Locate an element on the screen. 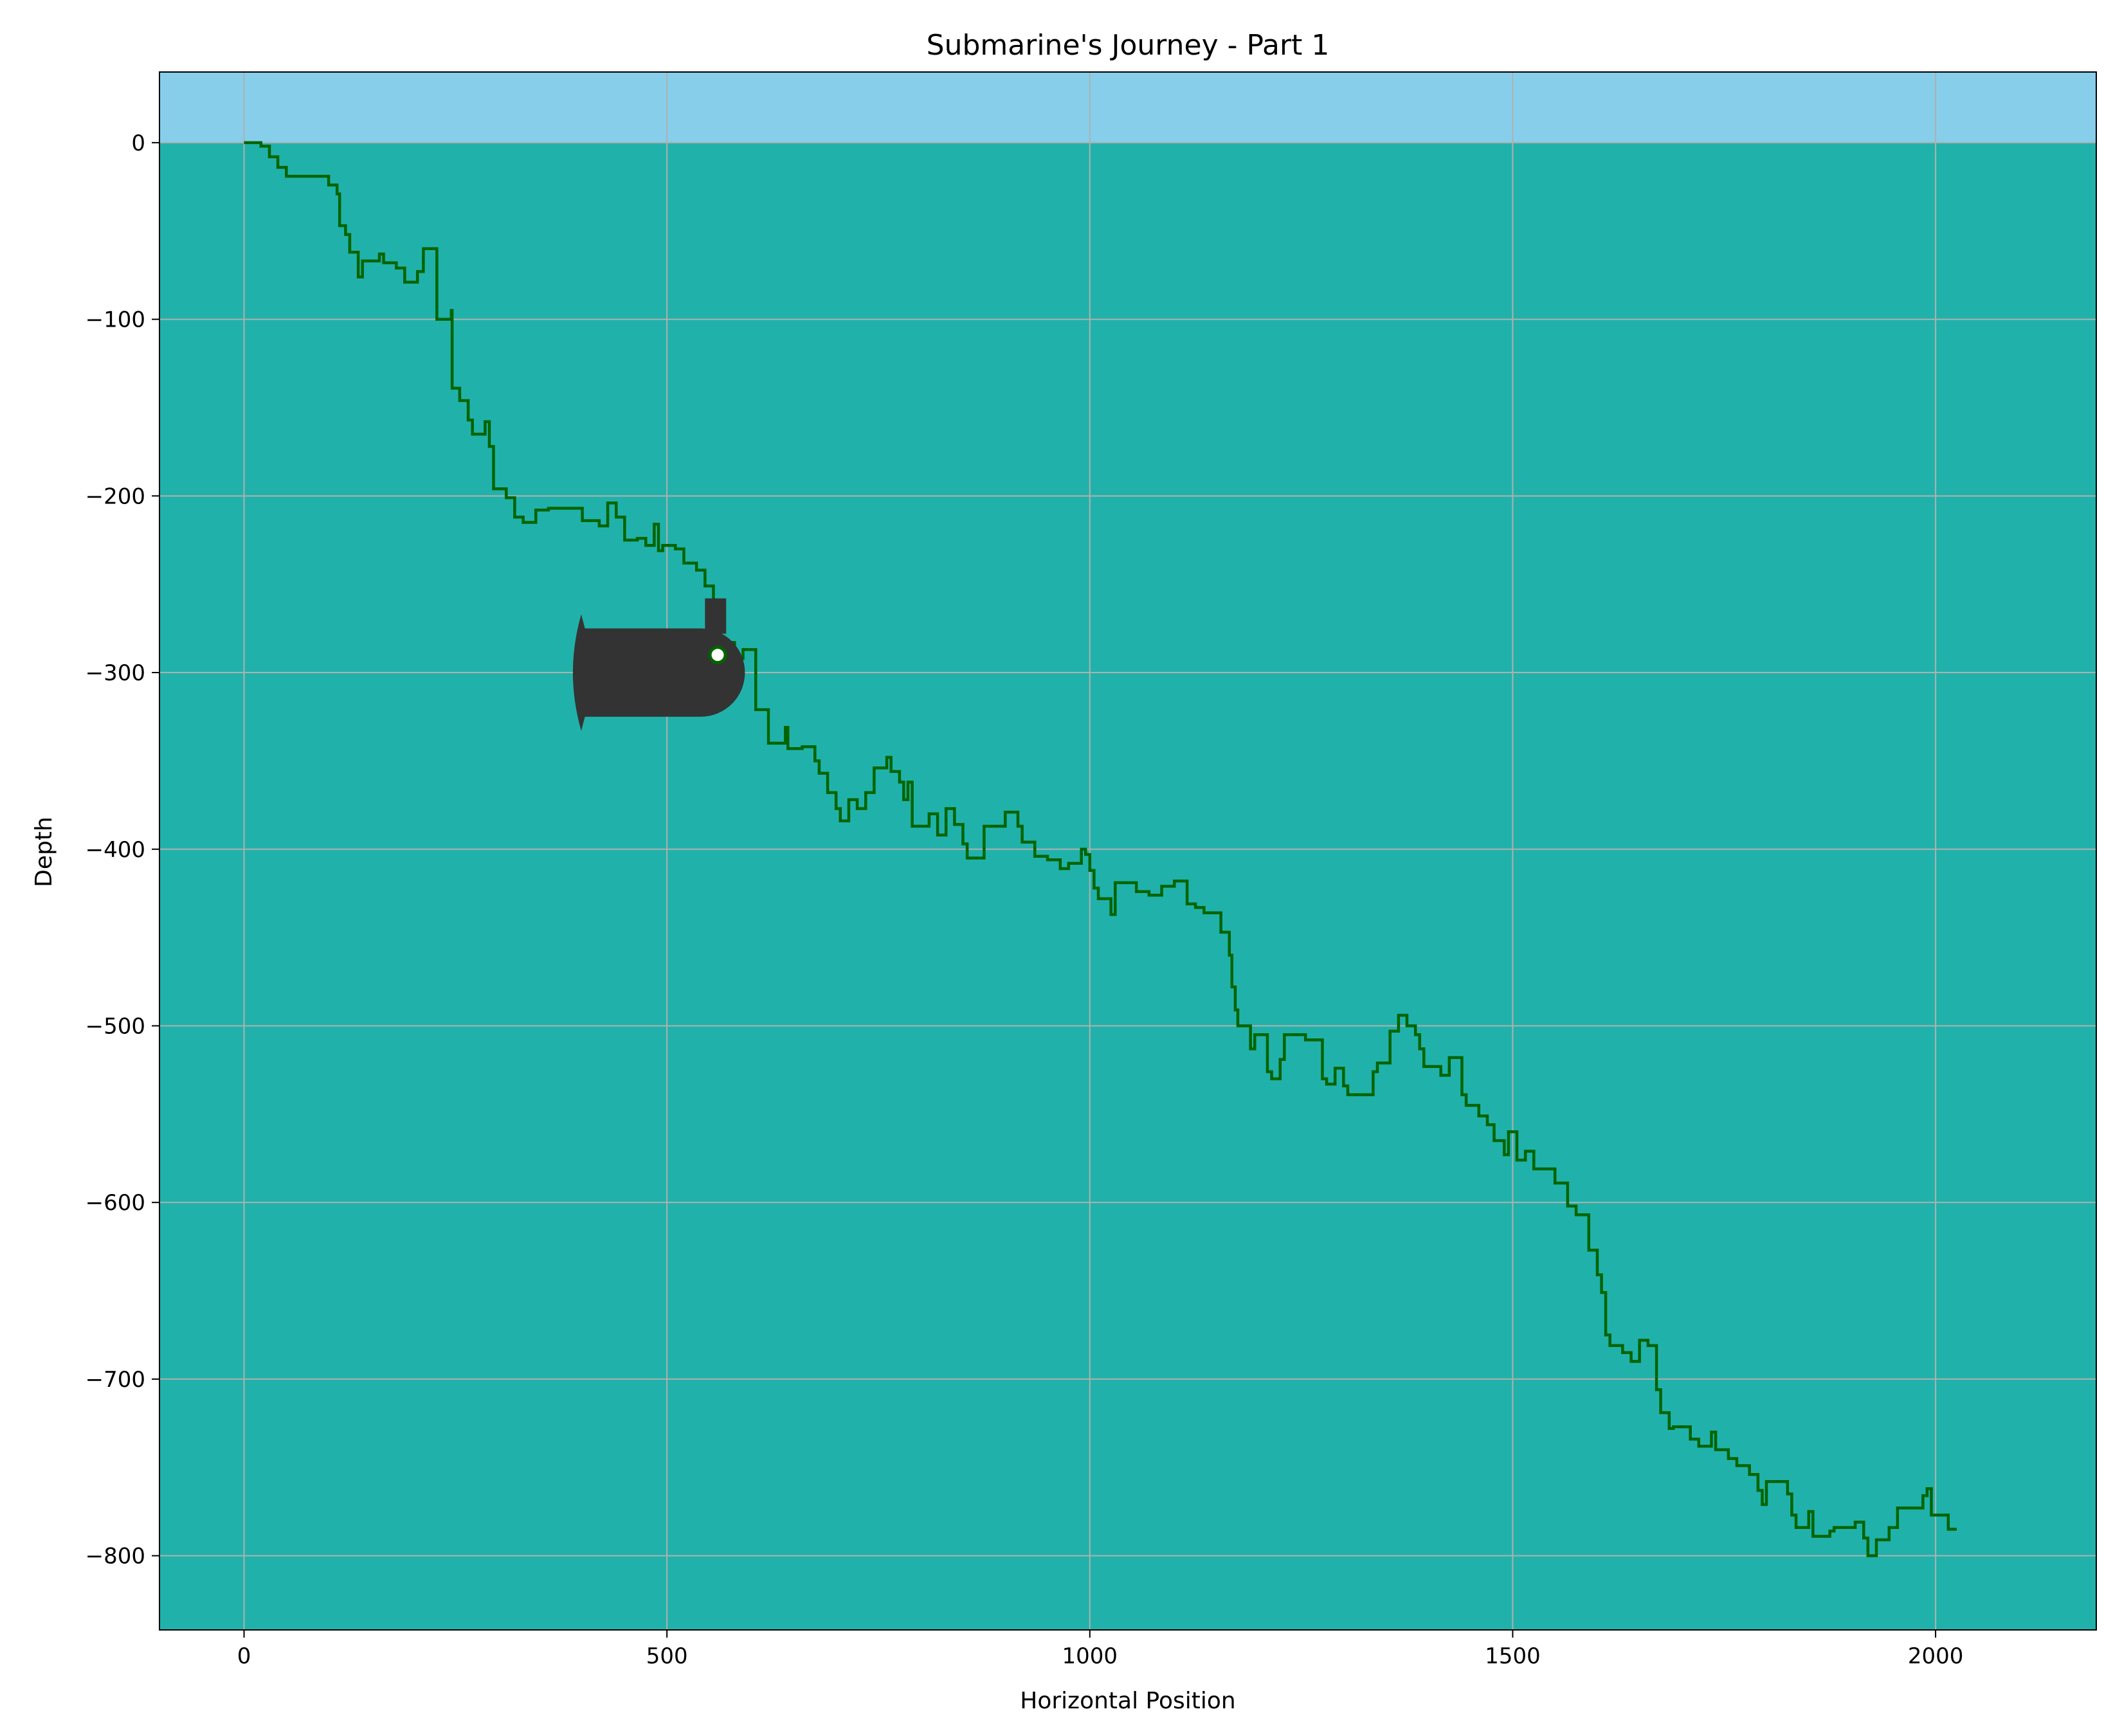  x-axis-label: Horizontal Position is located at coordinates (1127, 1701).